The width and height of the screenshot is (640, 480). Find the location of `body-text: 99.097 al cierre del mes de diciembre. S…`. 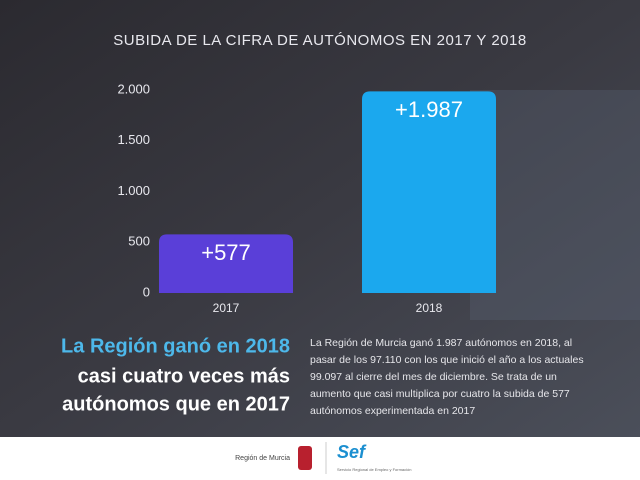

body-text: 99.097 al cierre del mes de diciembre. S… is located at coordinates (433, 377).